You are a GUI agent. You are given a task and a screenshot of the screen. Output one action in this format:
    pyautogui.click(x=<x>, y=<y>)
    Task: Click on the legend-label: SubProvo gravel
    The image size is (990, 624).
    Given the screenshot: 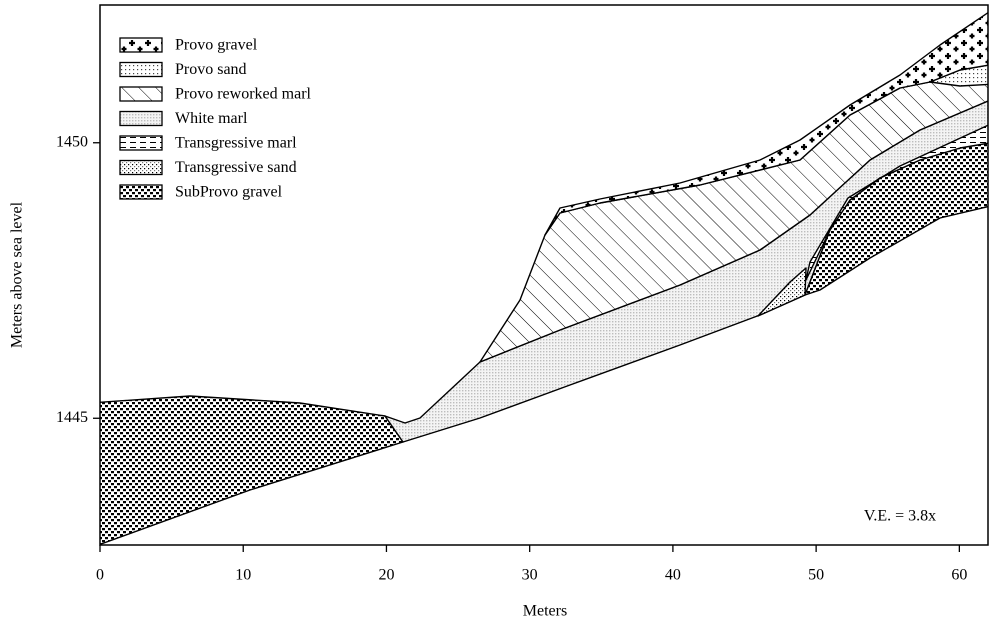 What is the action you would take?
    pyautogui.click(x=229, y=192)
    